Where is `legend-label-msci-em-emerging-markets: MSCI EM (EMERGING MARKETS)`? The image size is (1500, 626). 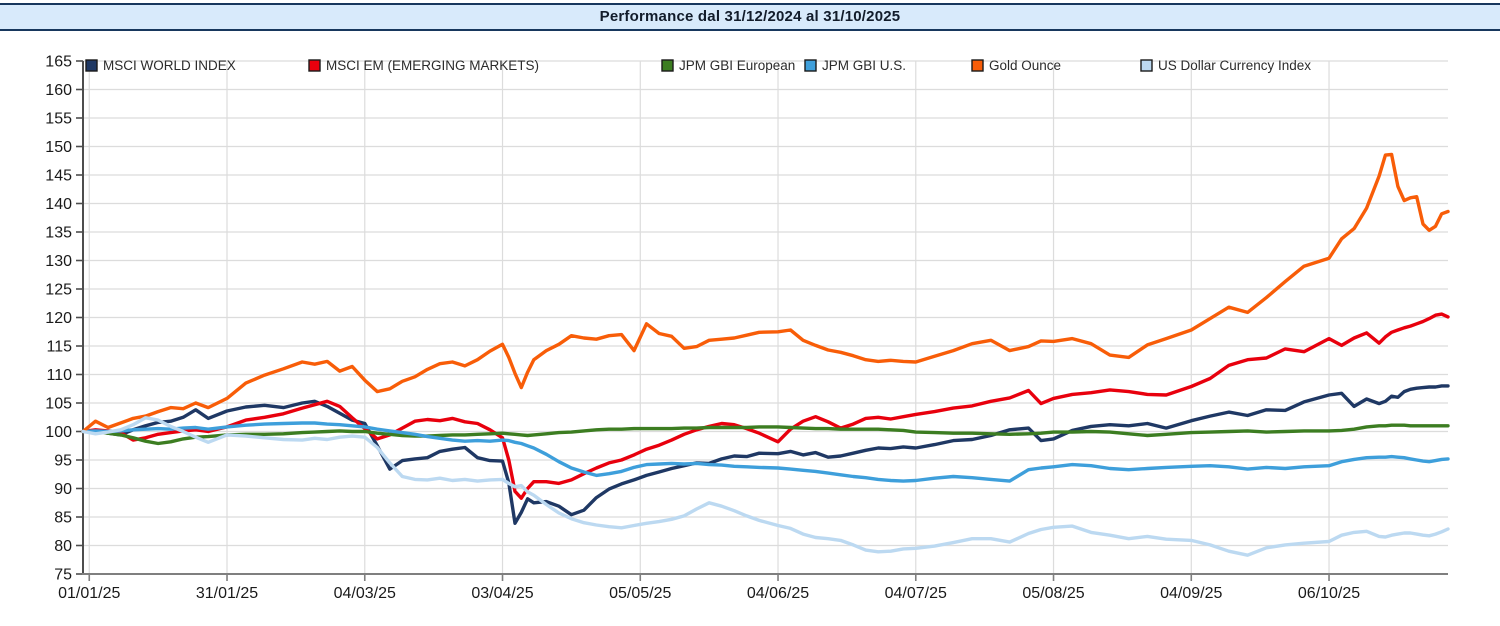 legend-label-msci-em-emerging-markets: MSCI EM (EMERGING MARKETS) is located at coordinates (432, 65).